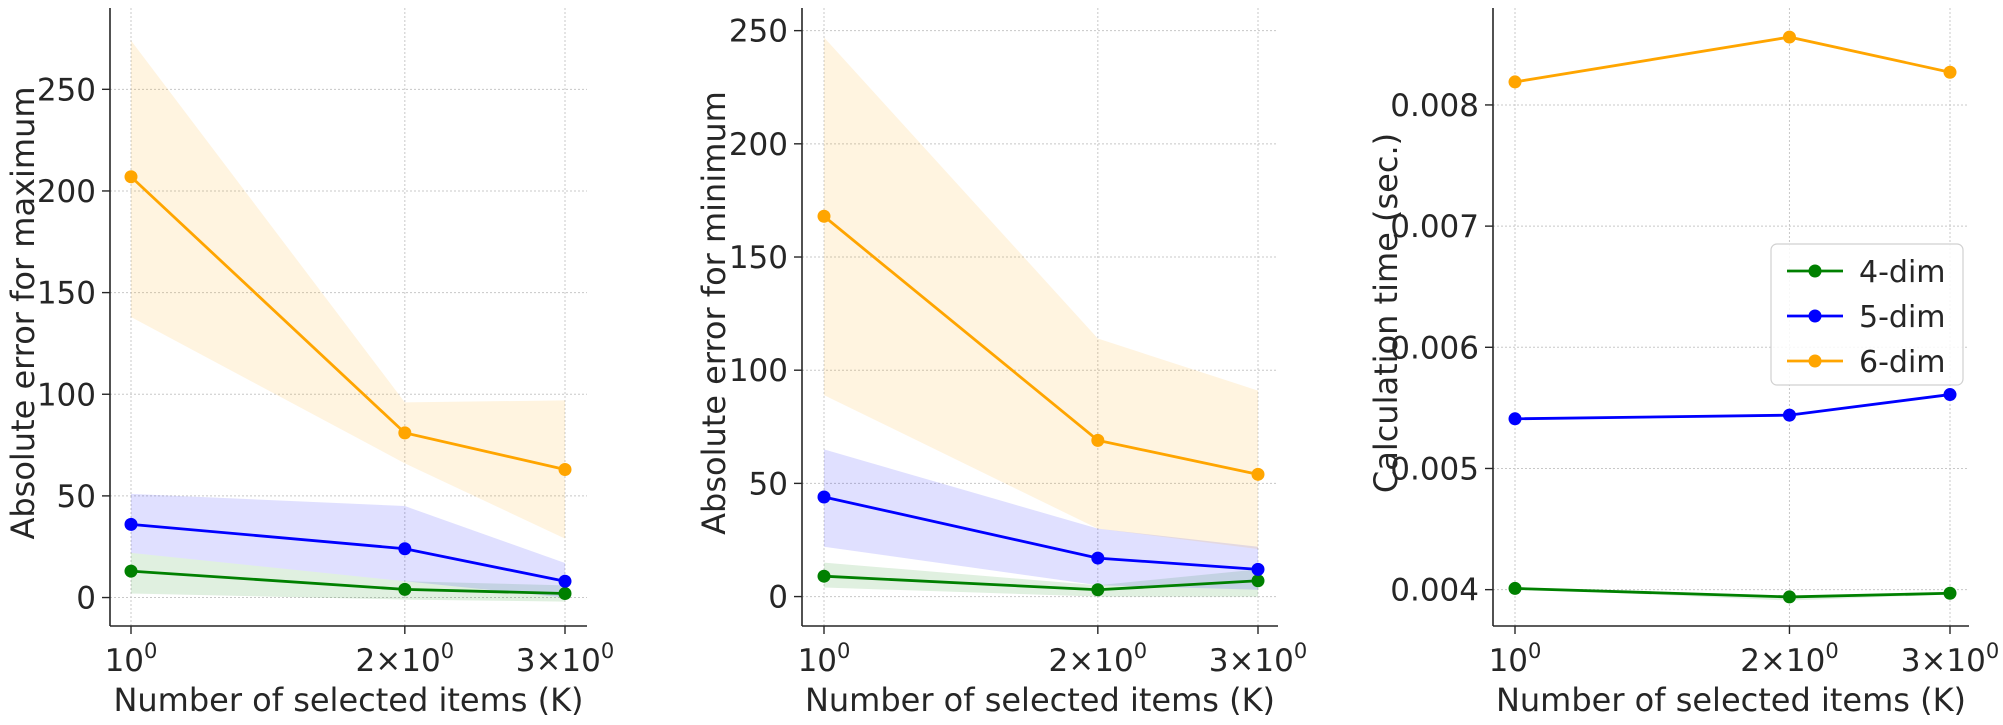 The image size is (2003, 725). Describe the element at coordinates (1815, 316) in the screenshot. I see `legend-marker-5-dim` at that location.